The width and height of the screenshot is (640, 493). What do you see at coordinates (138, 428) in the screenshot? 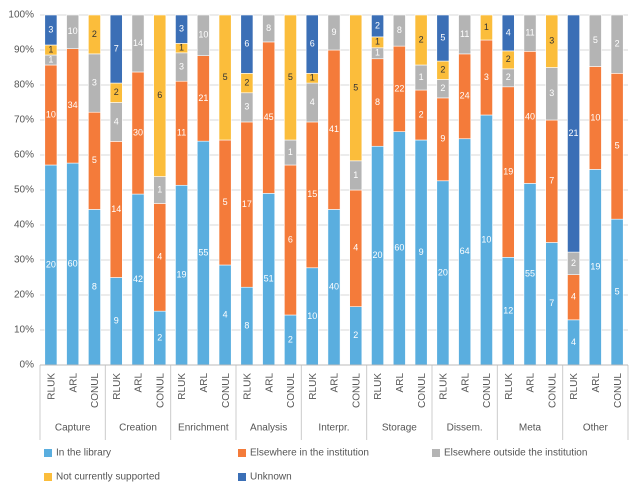
I see `group-label: Creation` at bounding box center [138, 428].